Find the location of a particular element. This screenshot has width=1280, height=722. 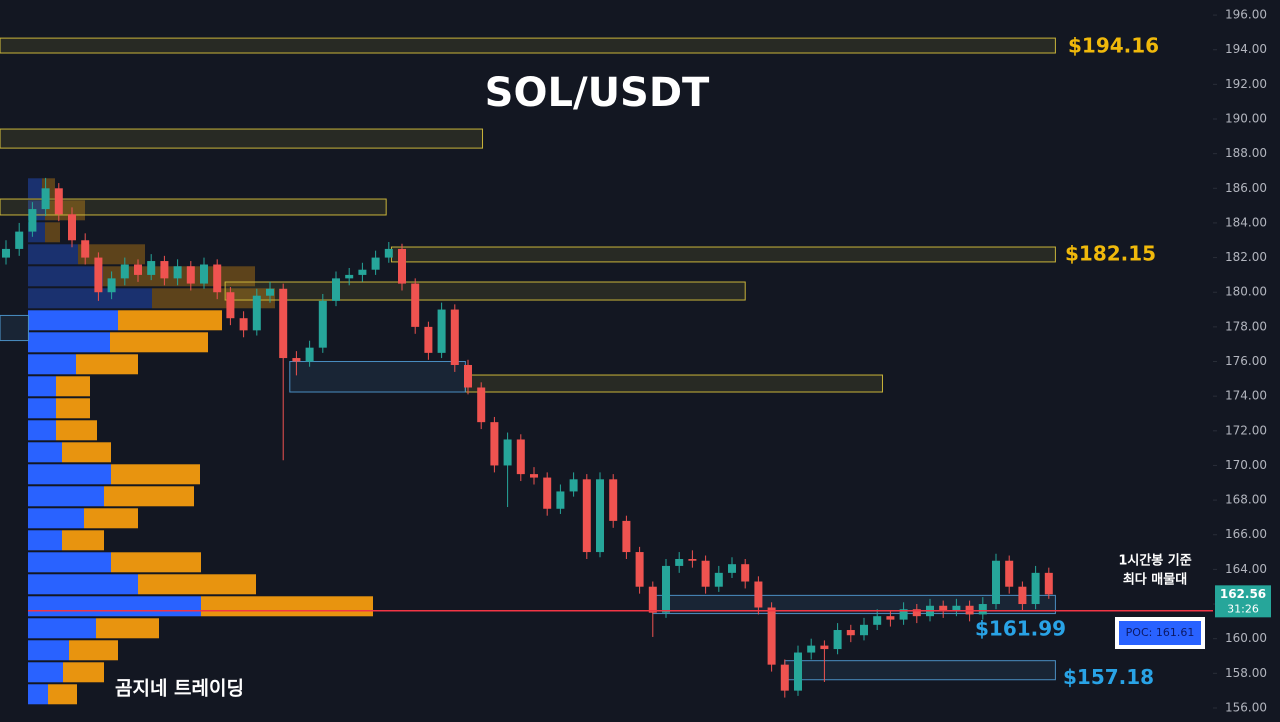

note-line: 1시간봉 기준 is located at coordinates (1154, 561).